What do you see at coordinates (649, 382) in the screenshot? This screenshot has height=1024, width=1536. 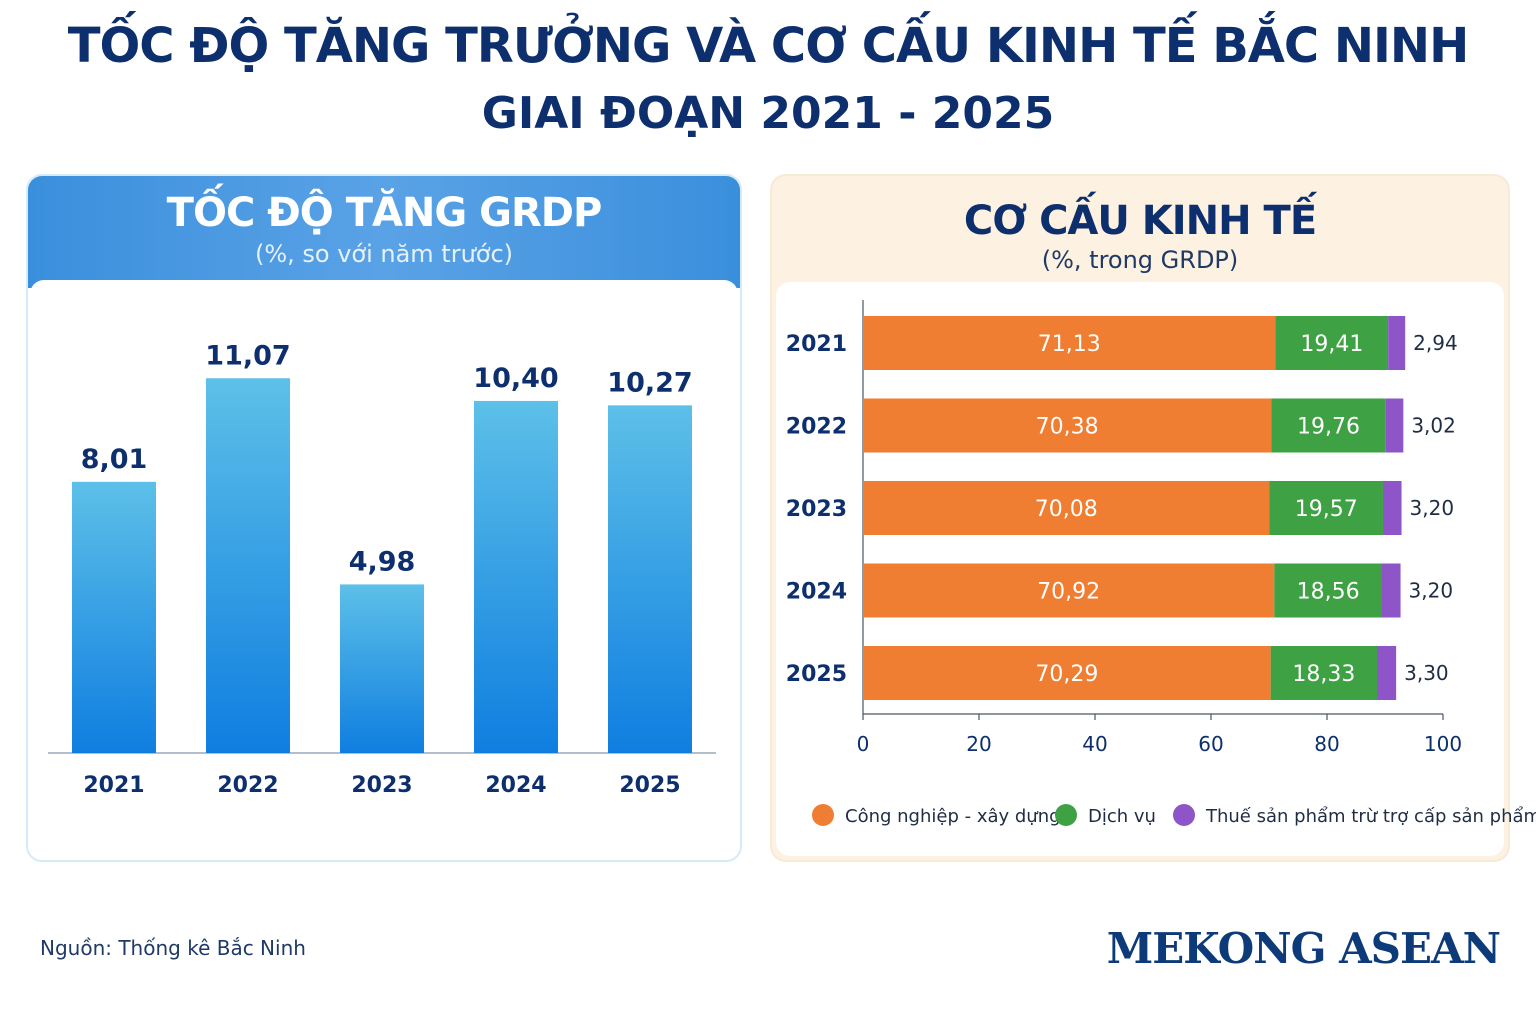 I see `grdp-value-label: 10,27` at bounding box center [649, 382].